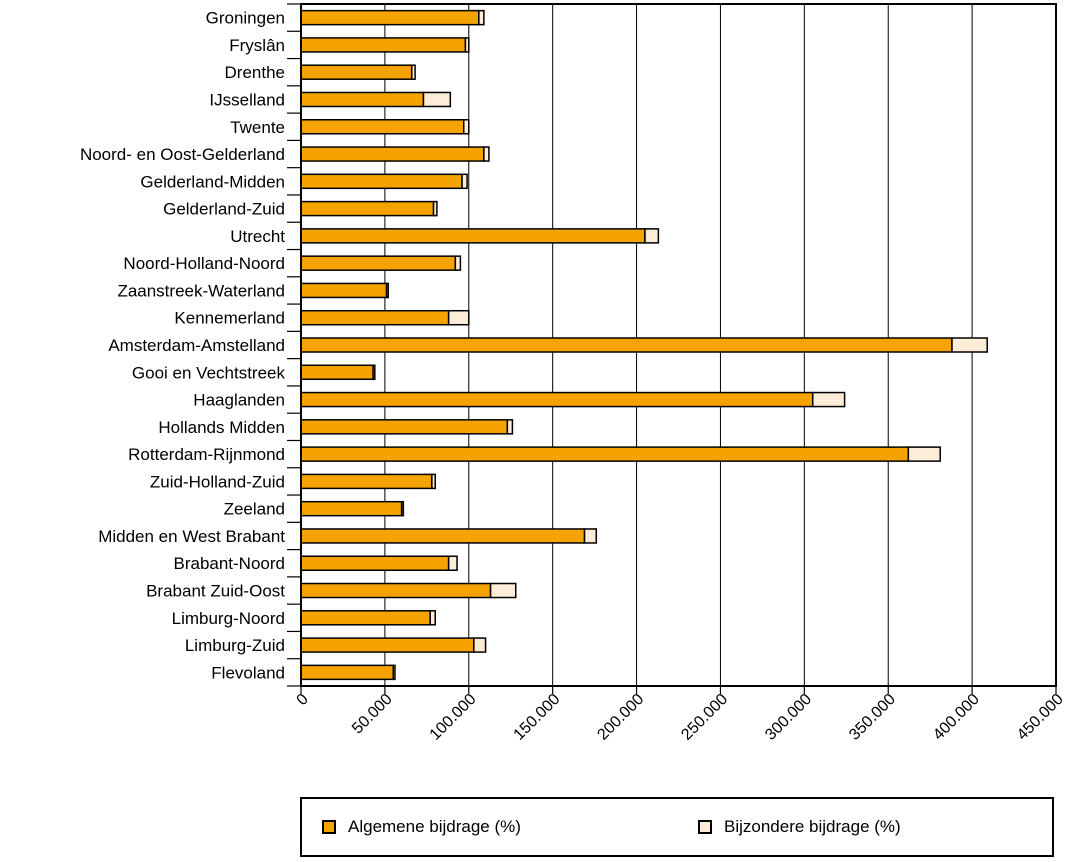  What do you see at coordinates (705, 827) in the screenshot?
I see `legend-swatch-bijzondere` at bounding box center [705, 827].